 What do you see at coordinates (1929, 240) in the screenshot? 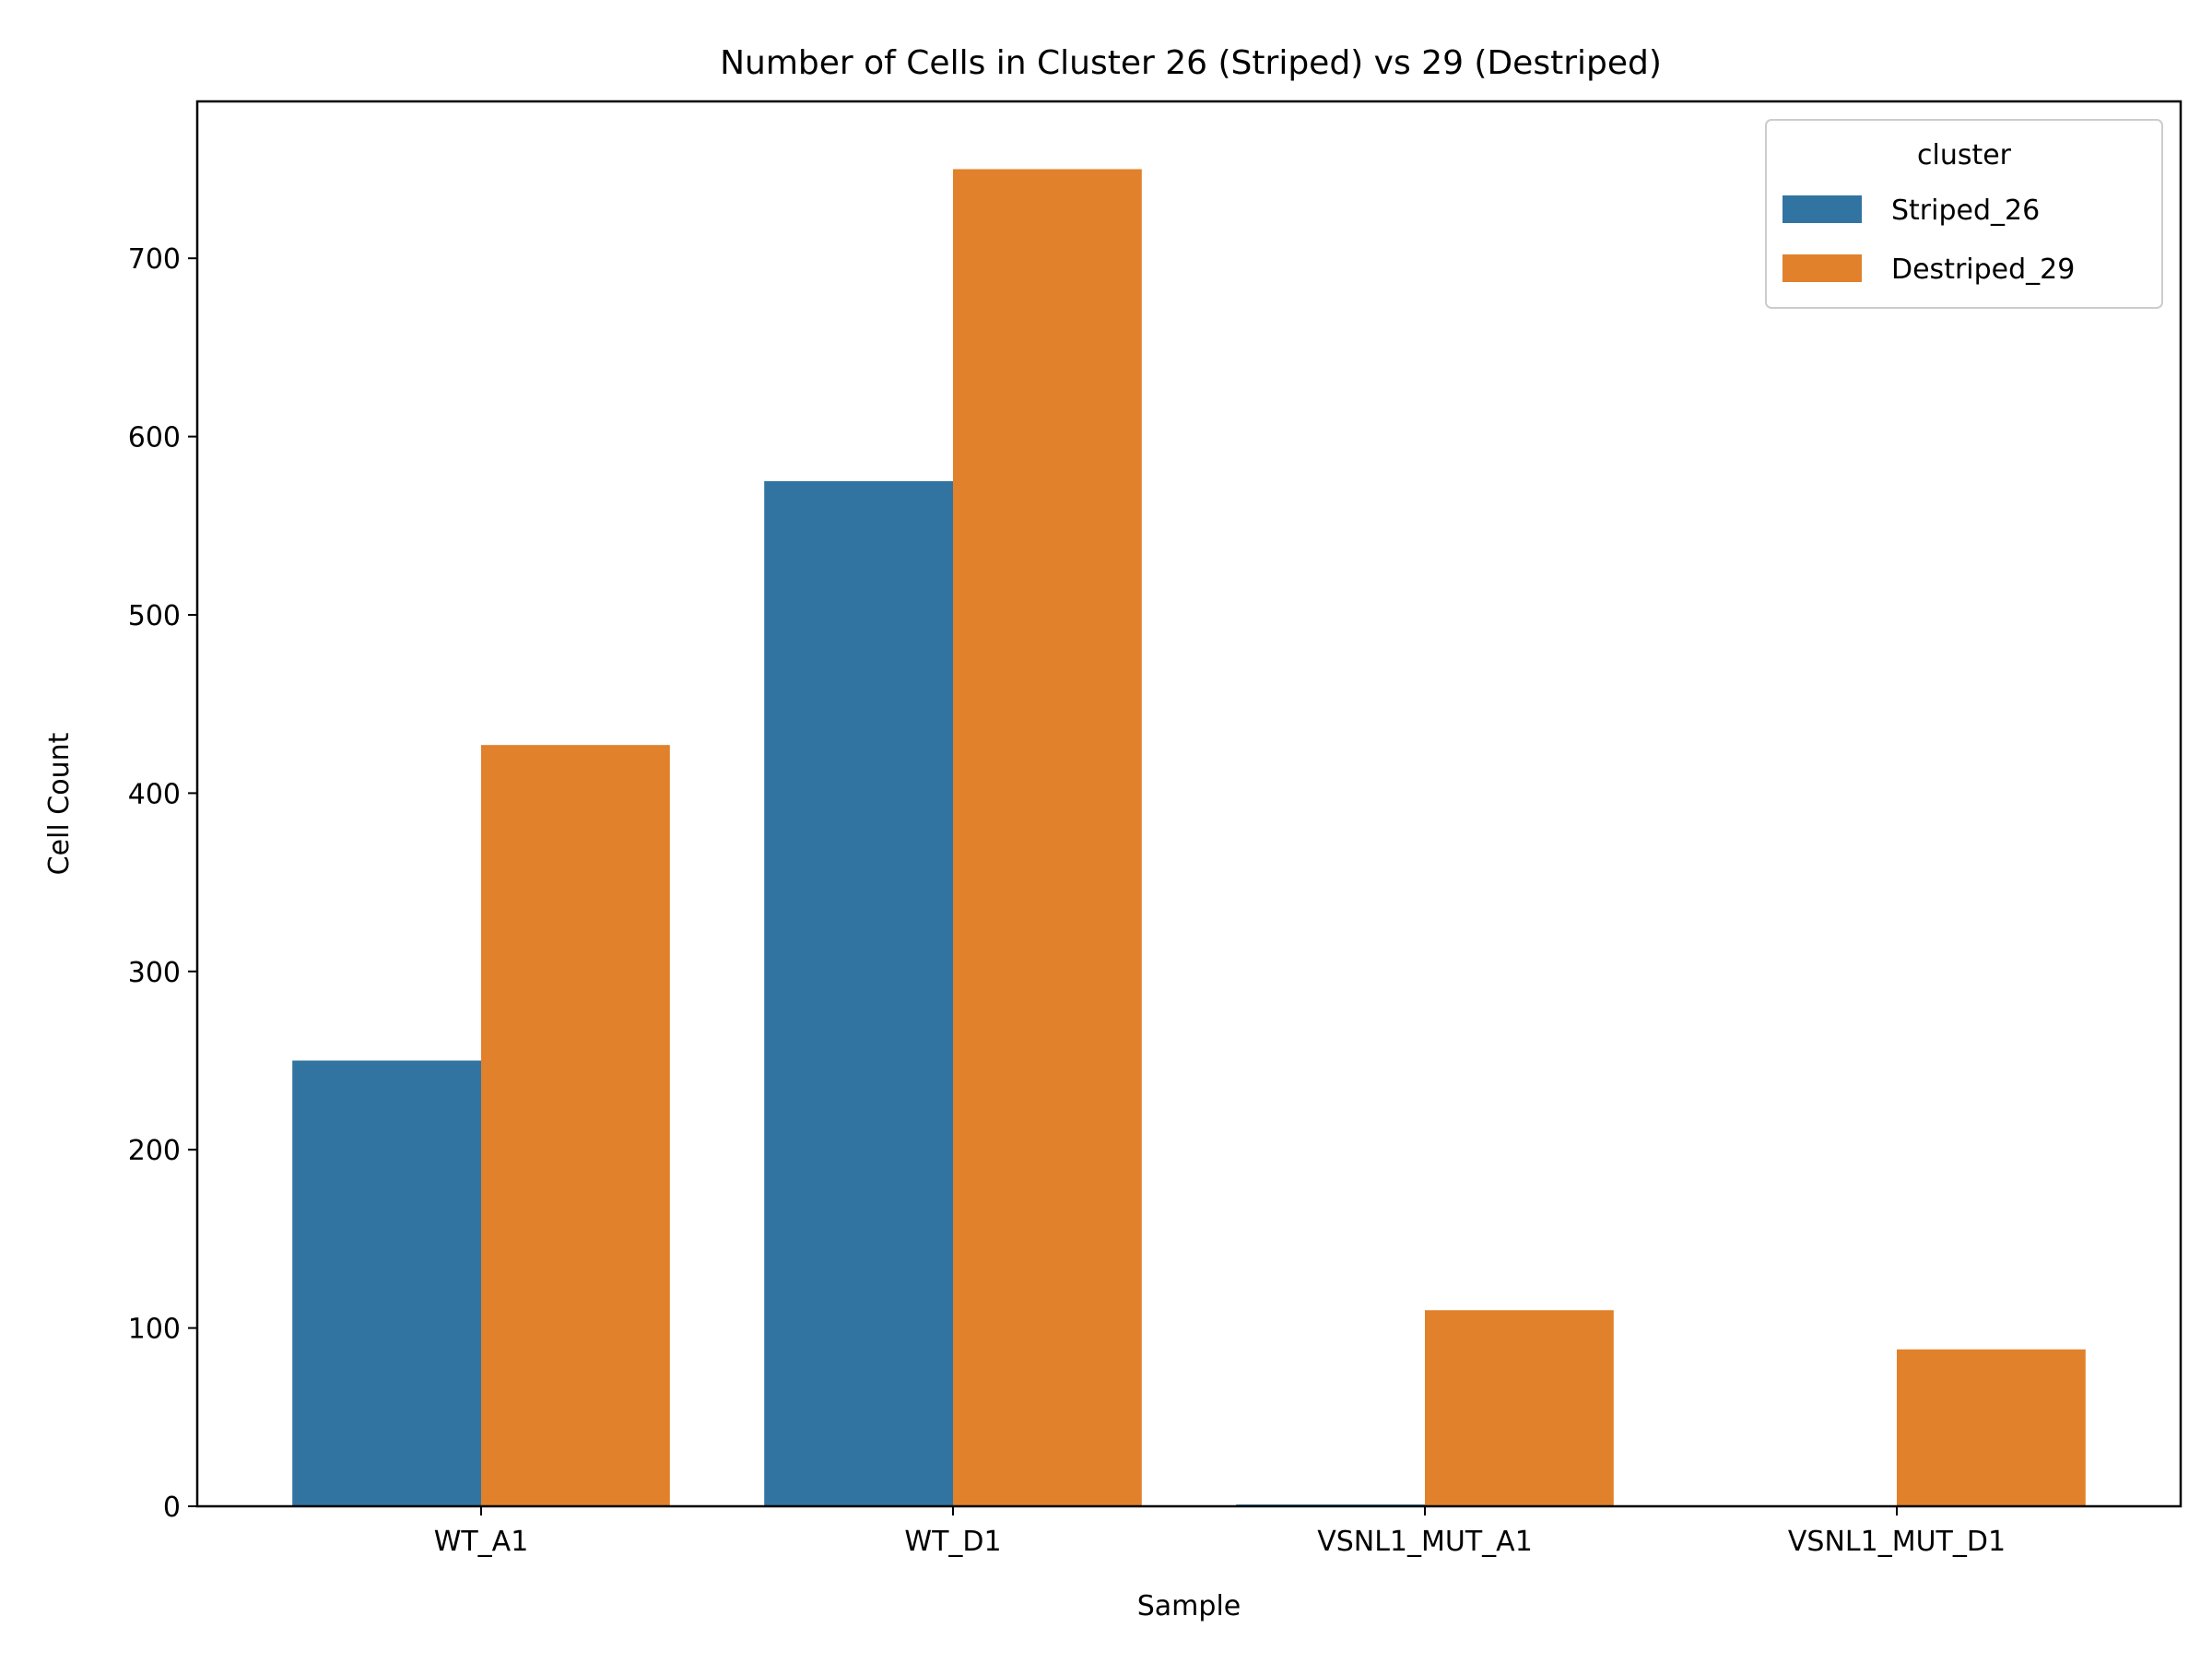
I see `legend-items: Striped_26 Destriped_29` at bounding box center [1929, 240].